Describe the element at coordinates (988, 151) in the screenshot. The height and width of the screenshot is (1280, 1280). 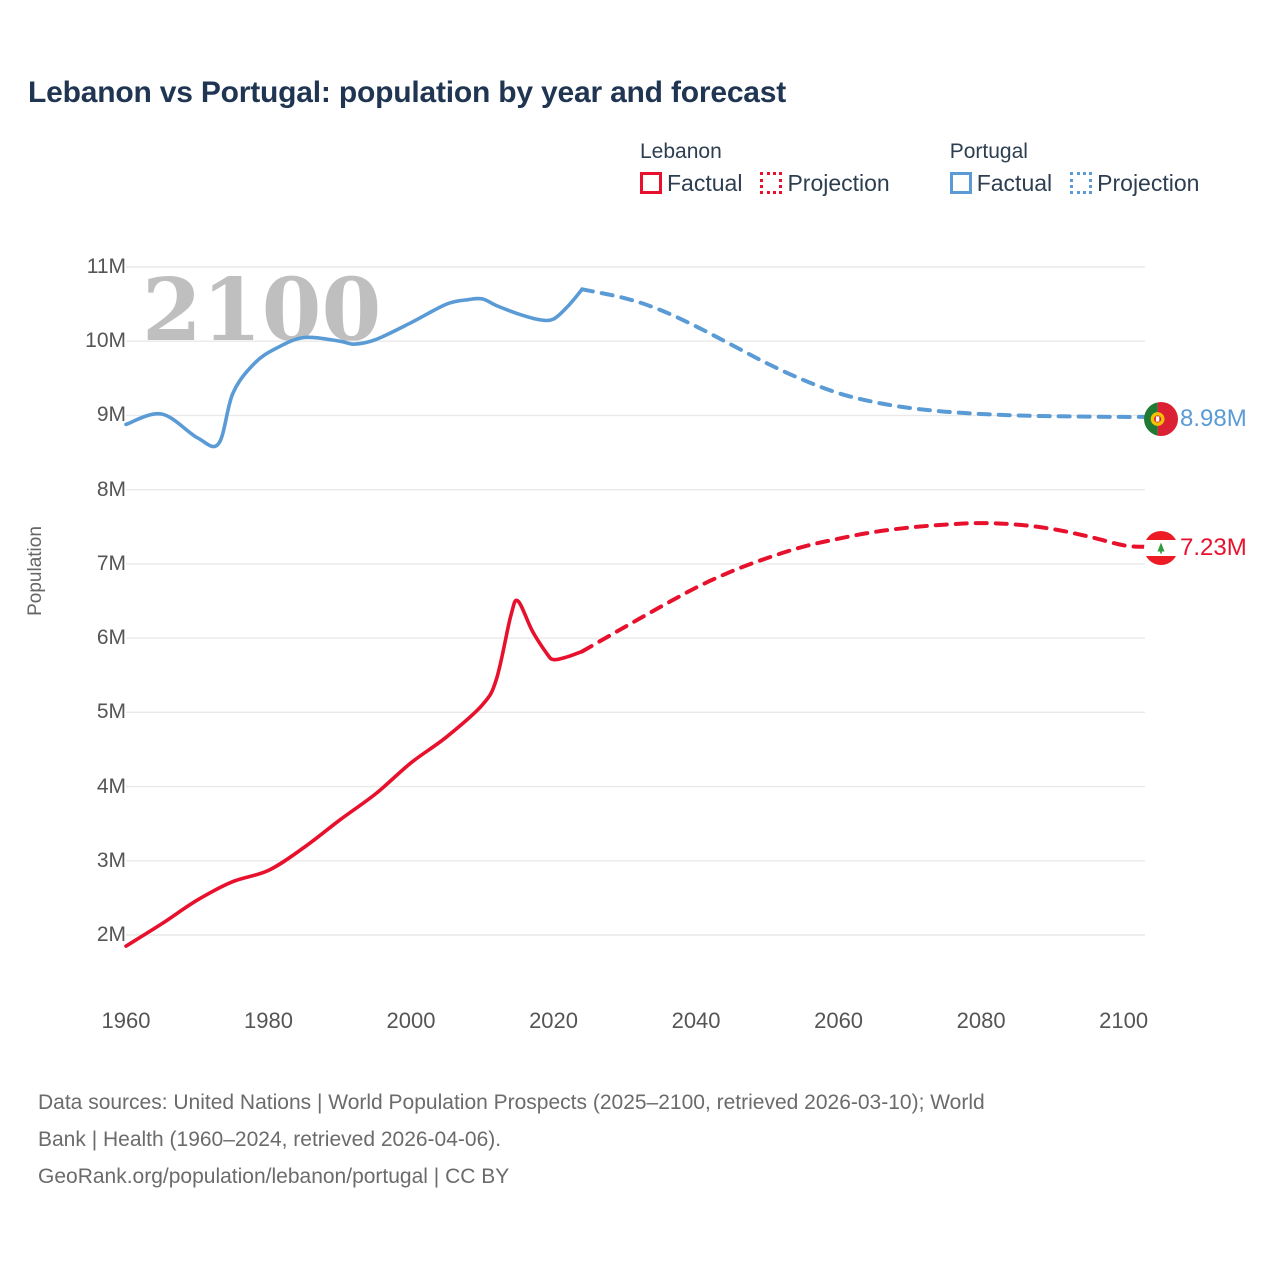
I see `legend-group-title-portugal: Portugal` at that location.